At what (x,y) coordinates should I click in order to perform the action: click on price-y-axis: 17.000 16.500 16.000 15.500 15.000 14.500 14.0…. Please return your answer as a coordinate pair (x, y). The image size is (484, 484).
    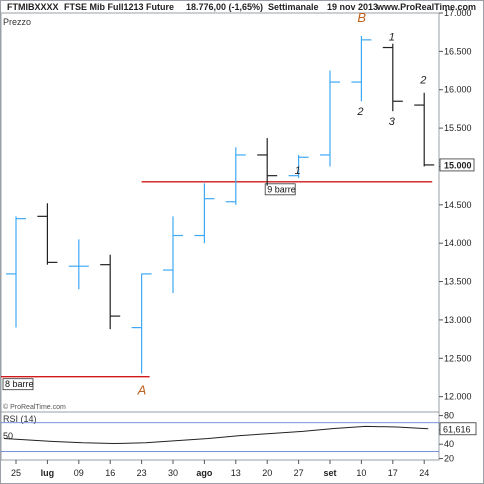
    Looking at the image, I should click on (455, 205).